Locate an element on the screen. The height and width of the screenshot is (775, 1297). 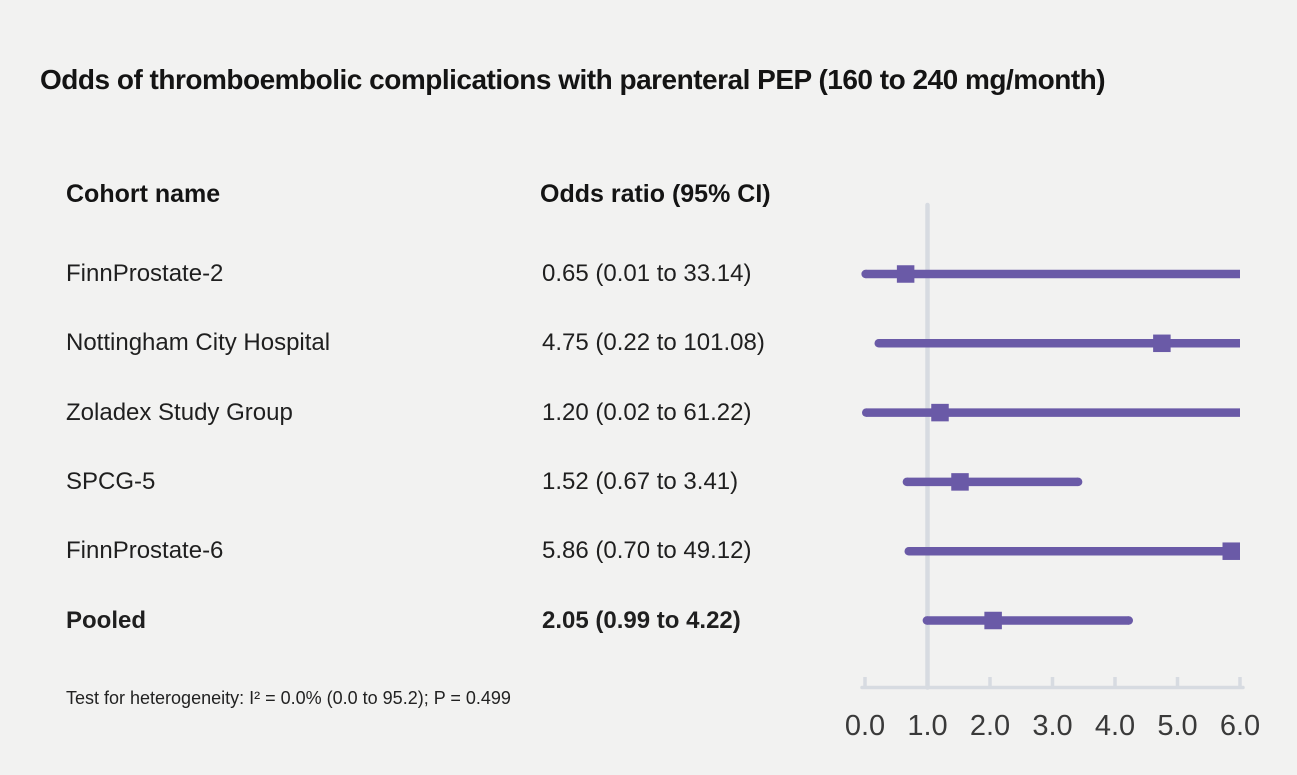
column-header-cohort-name: Cohort name is located at coordinates (143, 194).